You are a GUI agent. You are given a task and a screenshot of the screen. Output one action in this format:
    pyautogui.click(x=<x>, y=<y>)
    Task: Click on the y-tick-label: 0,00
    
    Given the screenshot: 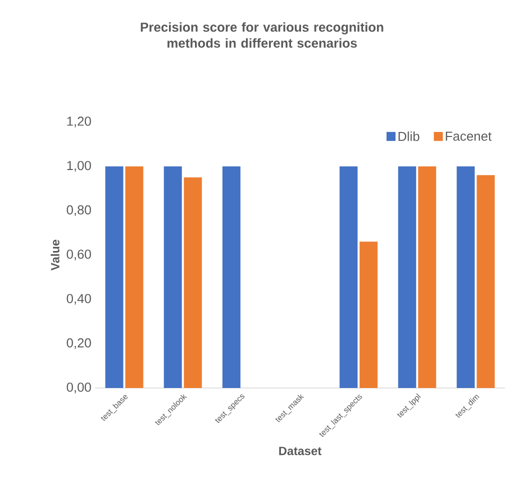 What is the action you would take?
    pyautogui.click(x=78, y=388)
    